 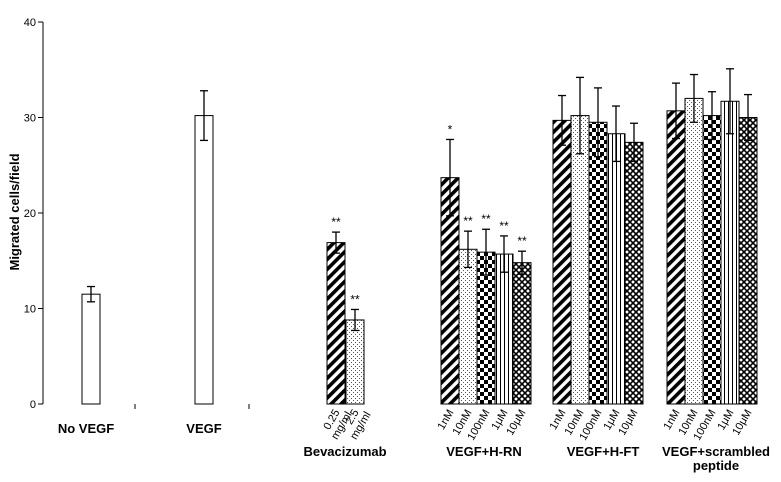 What do you see at coordinates (344, 451) in the screenshot?
I see `group-label: Bevacizumab` at bounding box center [344, 451].